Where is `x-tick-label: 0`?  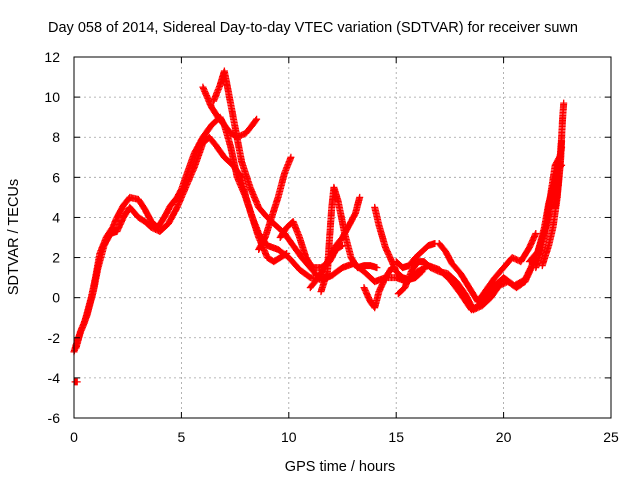
x-tick-label: 0 is located at coordinates (74, 437).